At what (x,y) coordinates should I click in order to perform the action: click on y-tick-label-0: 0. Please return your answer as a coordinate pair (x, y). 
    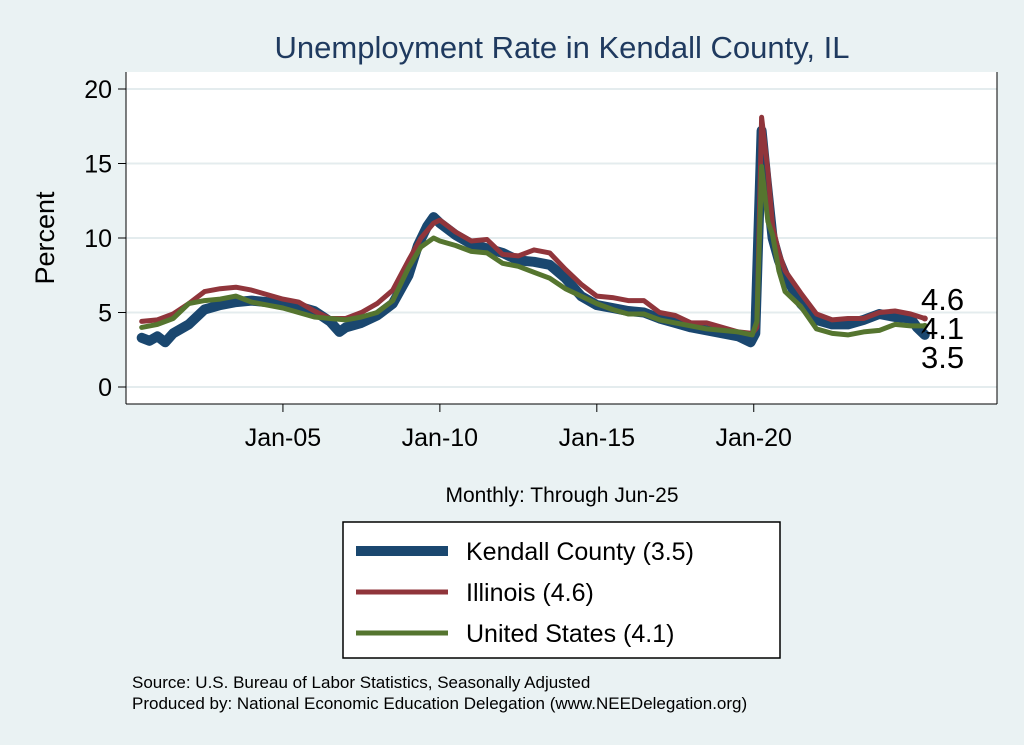
    Looking at the image, I should click on (105, 388).